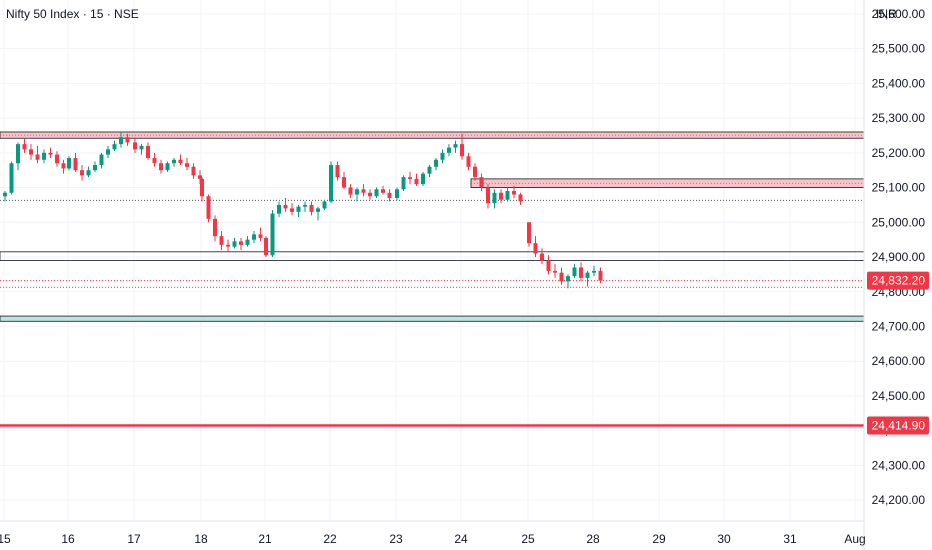  What do you see at coordinates (593, 539) in the screenshot?
I see `x-tick-label: 28` at bounding box center [593, 539].